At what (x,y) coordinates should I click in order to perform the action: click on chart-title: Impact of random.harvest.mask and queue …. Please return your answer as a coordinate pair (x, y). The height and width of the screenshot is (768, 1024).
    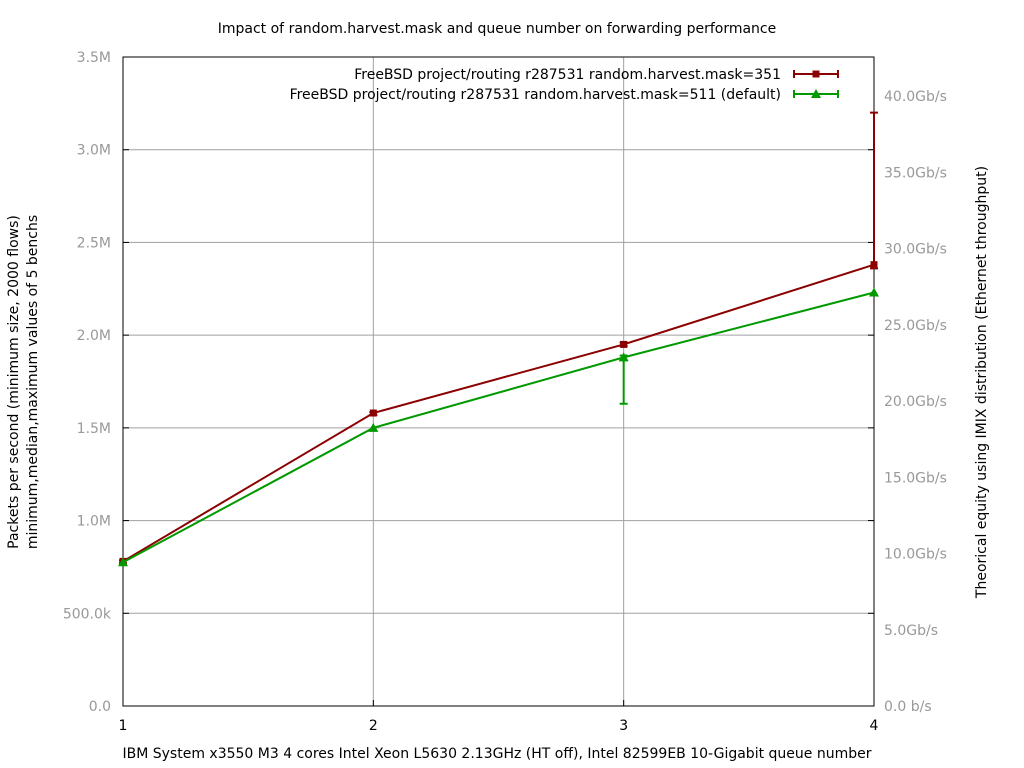
    Looking at the image, I should click on (497, 29).